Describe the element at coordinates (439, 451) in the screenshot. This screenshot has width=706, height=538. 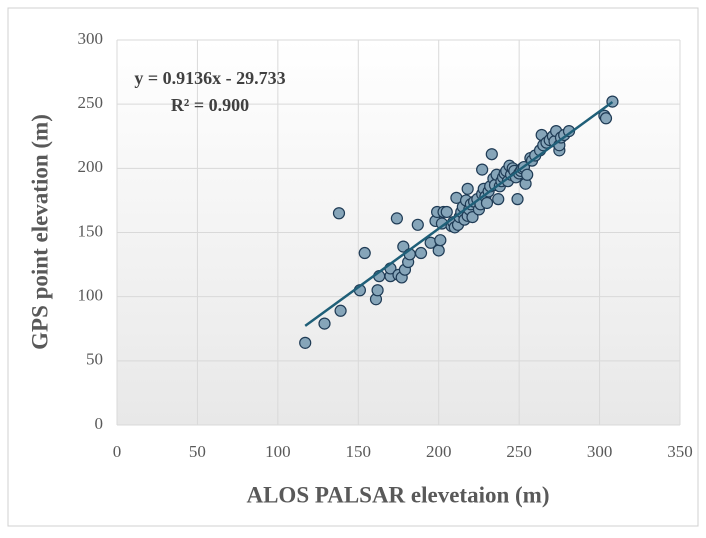
I see `x-tick-label: 200` at that location.